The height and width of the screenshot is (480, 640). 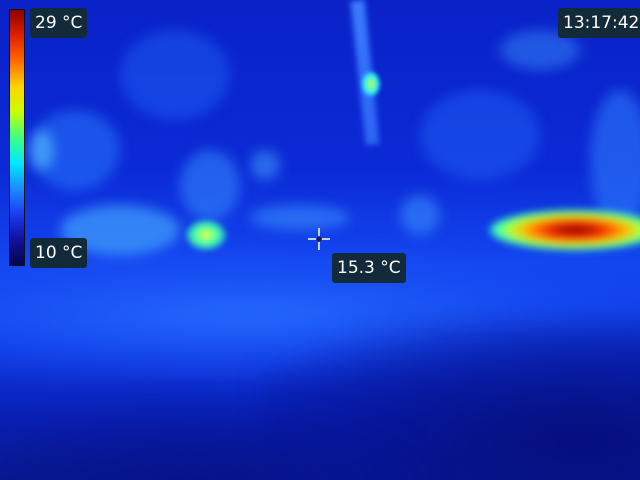 What do you see at coordinates (59, 253) in the screenshot?
I see `scale-min-label: 10 °C` at bounding box center [59, 253].